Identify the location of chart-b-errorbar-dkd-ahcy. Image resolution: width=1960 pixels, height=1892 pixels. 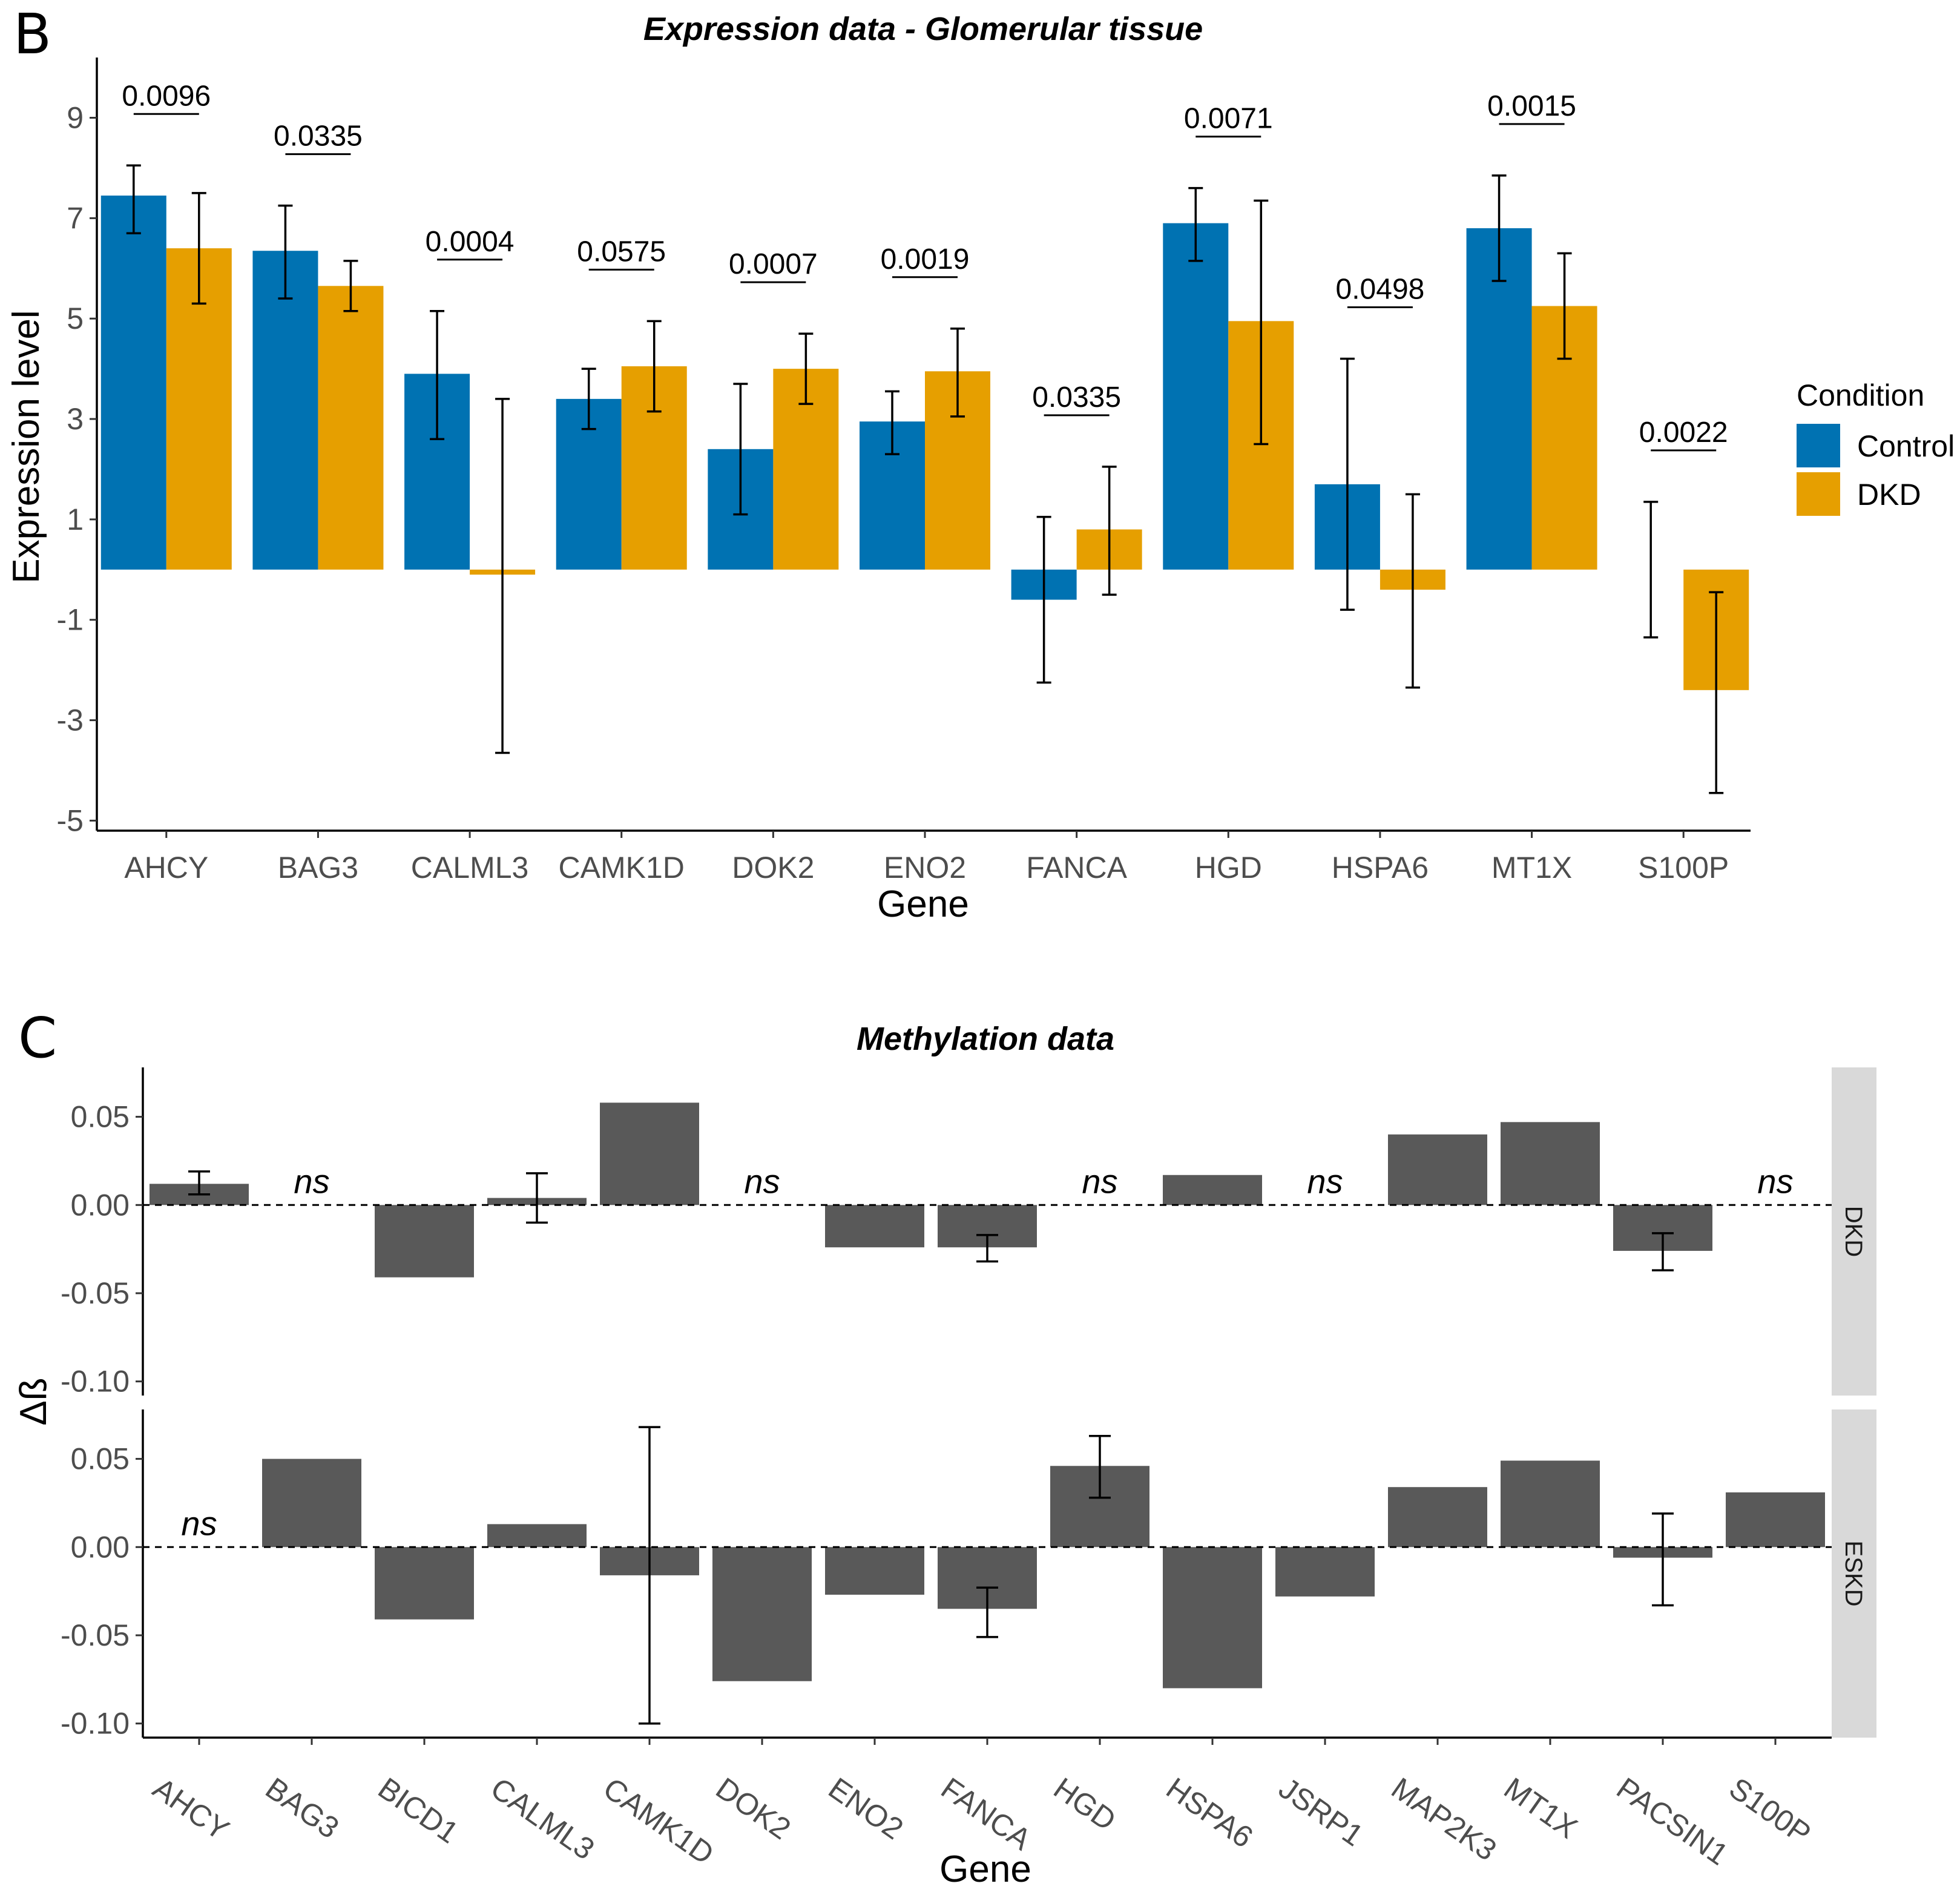
(198, 248).